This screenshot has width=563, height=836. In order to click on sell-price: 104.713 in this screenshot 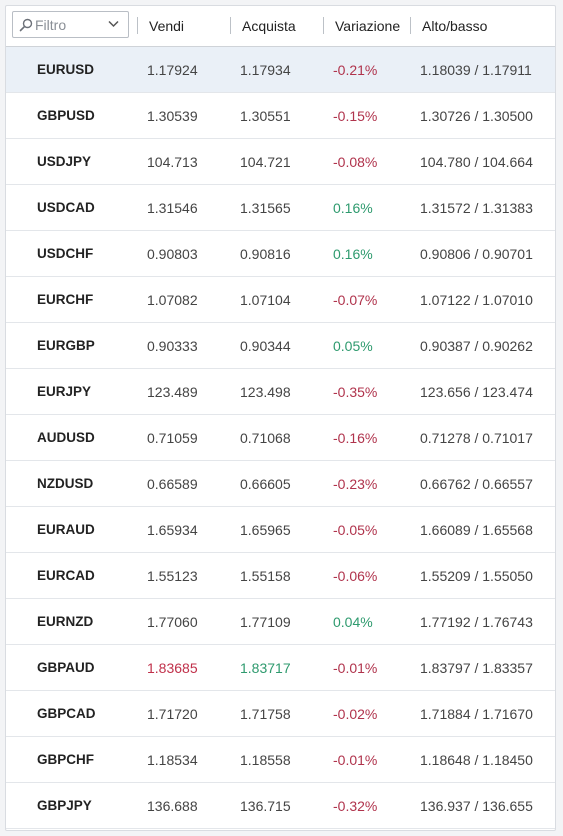, I will do `click(172, 161)`.